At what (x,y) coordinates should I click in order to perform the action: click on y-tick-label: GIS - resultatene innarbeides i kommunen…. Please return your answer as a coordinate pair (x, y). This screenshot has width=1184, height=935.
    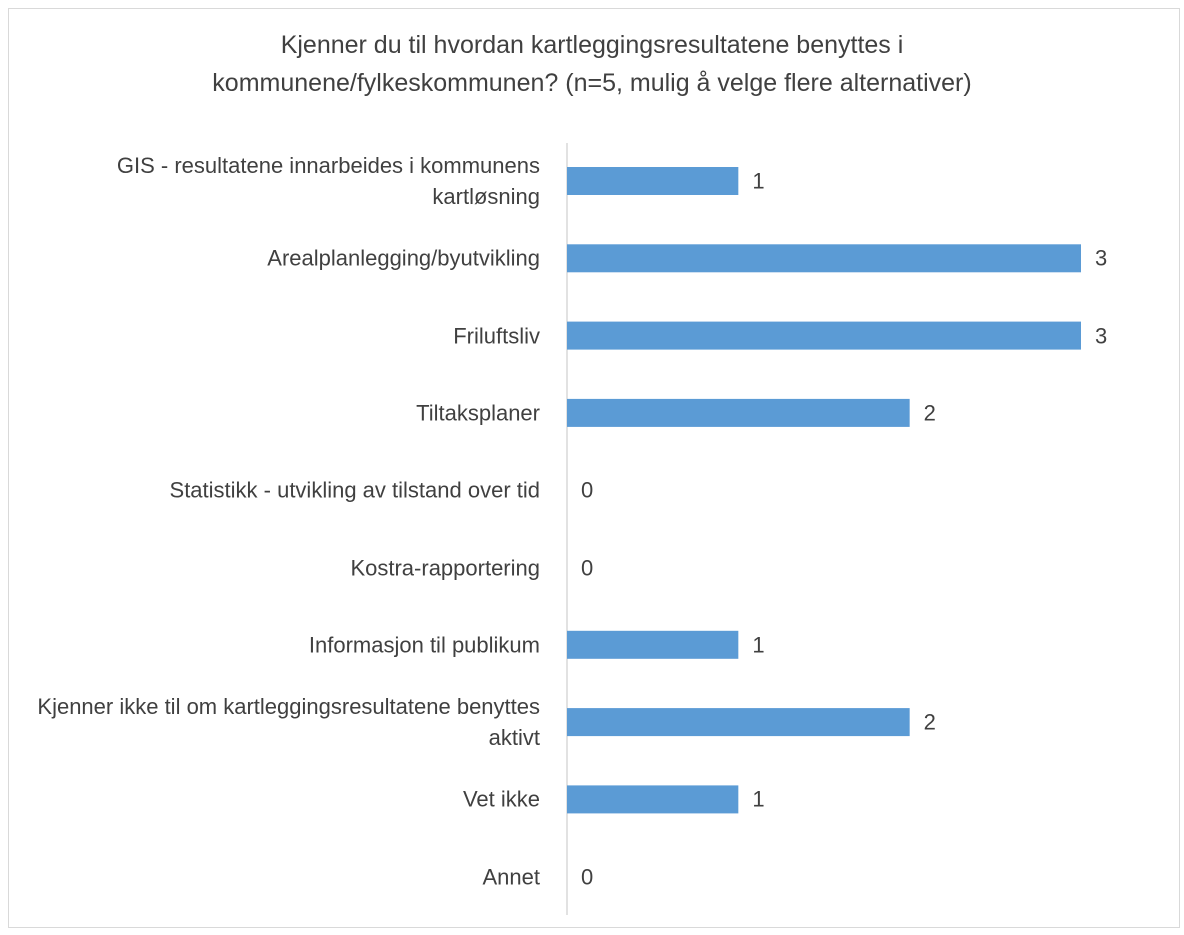
    Looking at the image, I should click on (328, 181).